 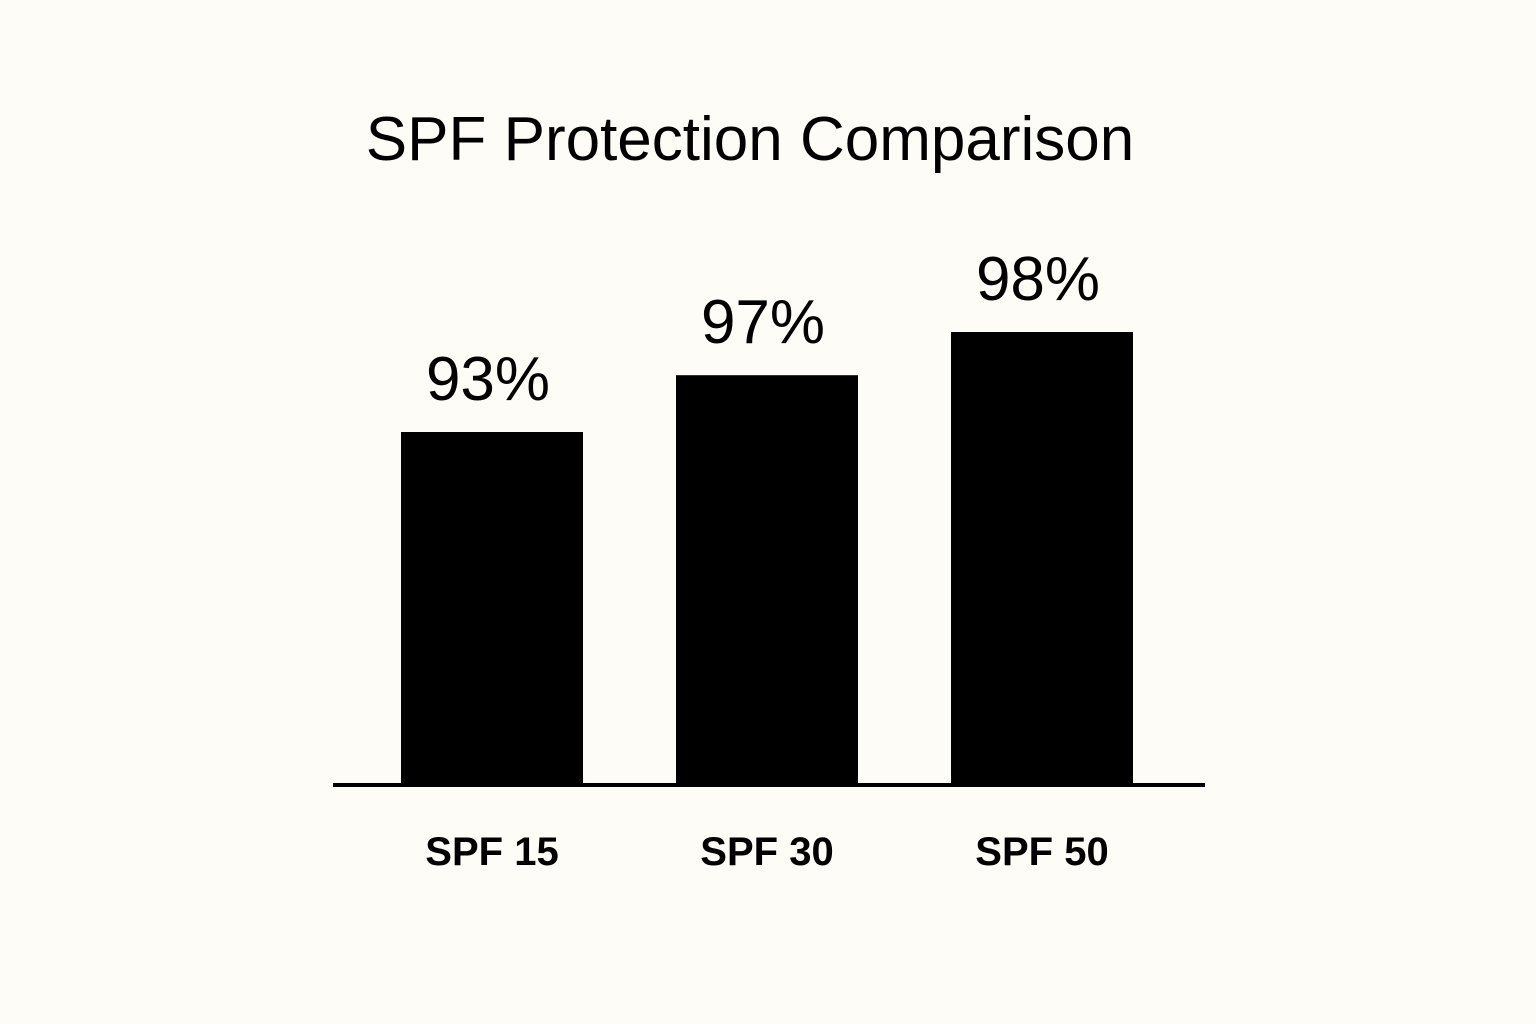 I want to click on chart-title: SPF Protection Comparison, so click(x=750, y=139).